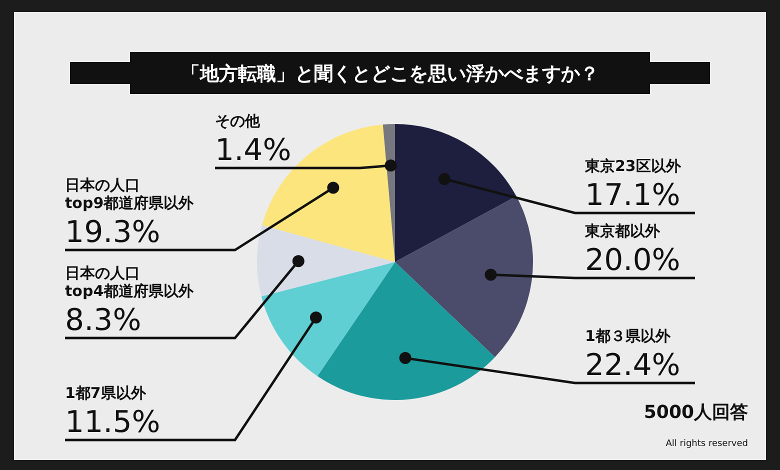 This screenshot has width=780, height=470. I want to click on slice-label: 日本の人口 top9都道府県以外, so click(130, 194).